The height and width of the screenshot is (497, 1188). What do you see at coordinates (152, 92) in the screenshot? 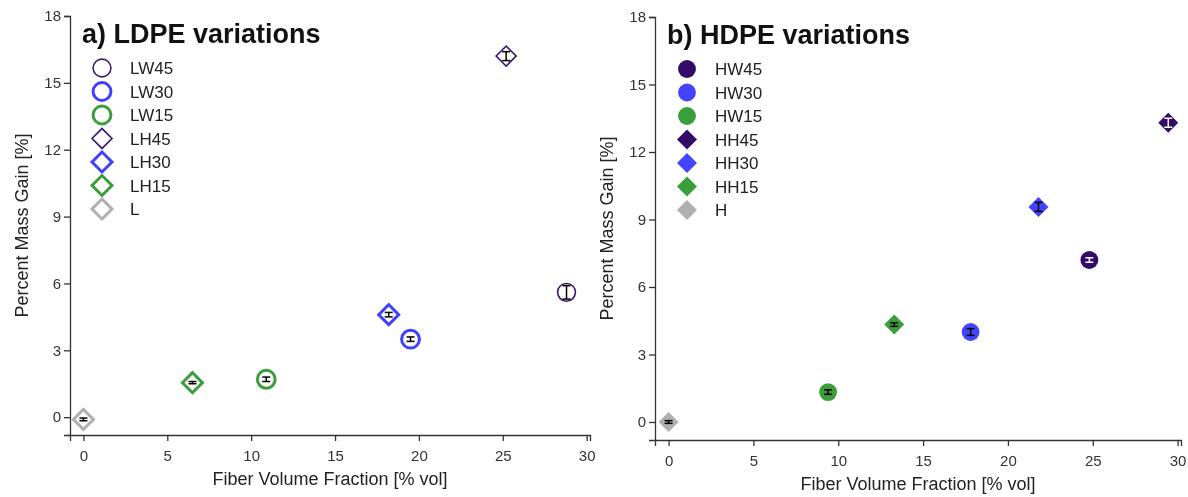
I see `legend-label: LW30` at bounding box center [152, 92].